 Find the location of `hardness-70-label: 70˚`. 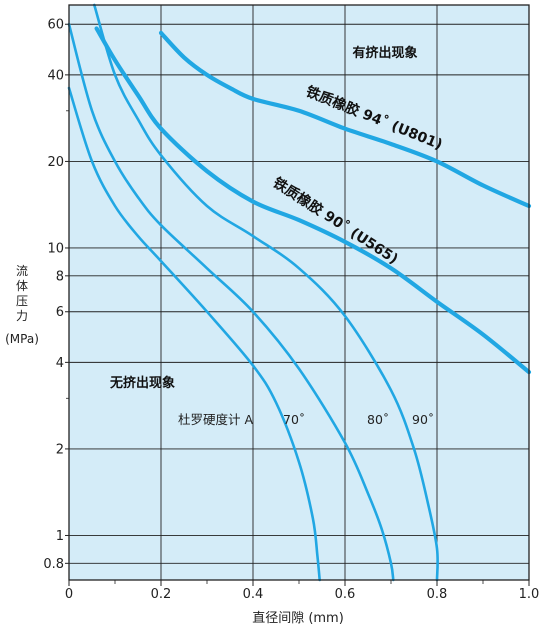

hardness-70-label: 70˚ is located at coordinates (294, 419).